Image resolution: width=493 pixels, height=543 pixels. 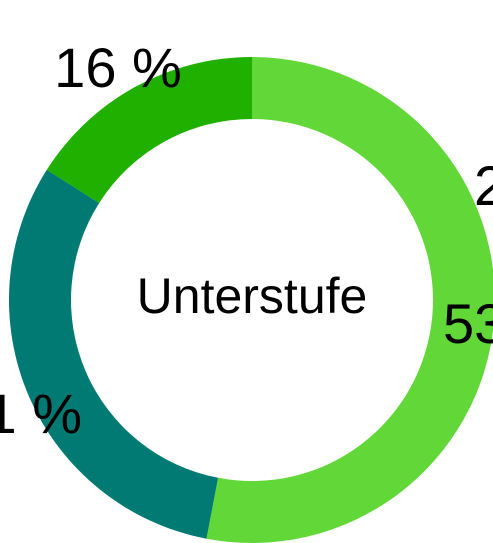 I want to click on annotation: 2, so click(x=483, y=185).